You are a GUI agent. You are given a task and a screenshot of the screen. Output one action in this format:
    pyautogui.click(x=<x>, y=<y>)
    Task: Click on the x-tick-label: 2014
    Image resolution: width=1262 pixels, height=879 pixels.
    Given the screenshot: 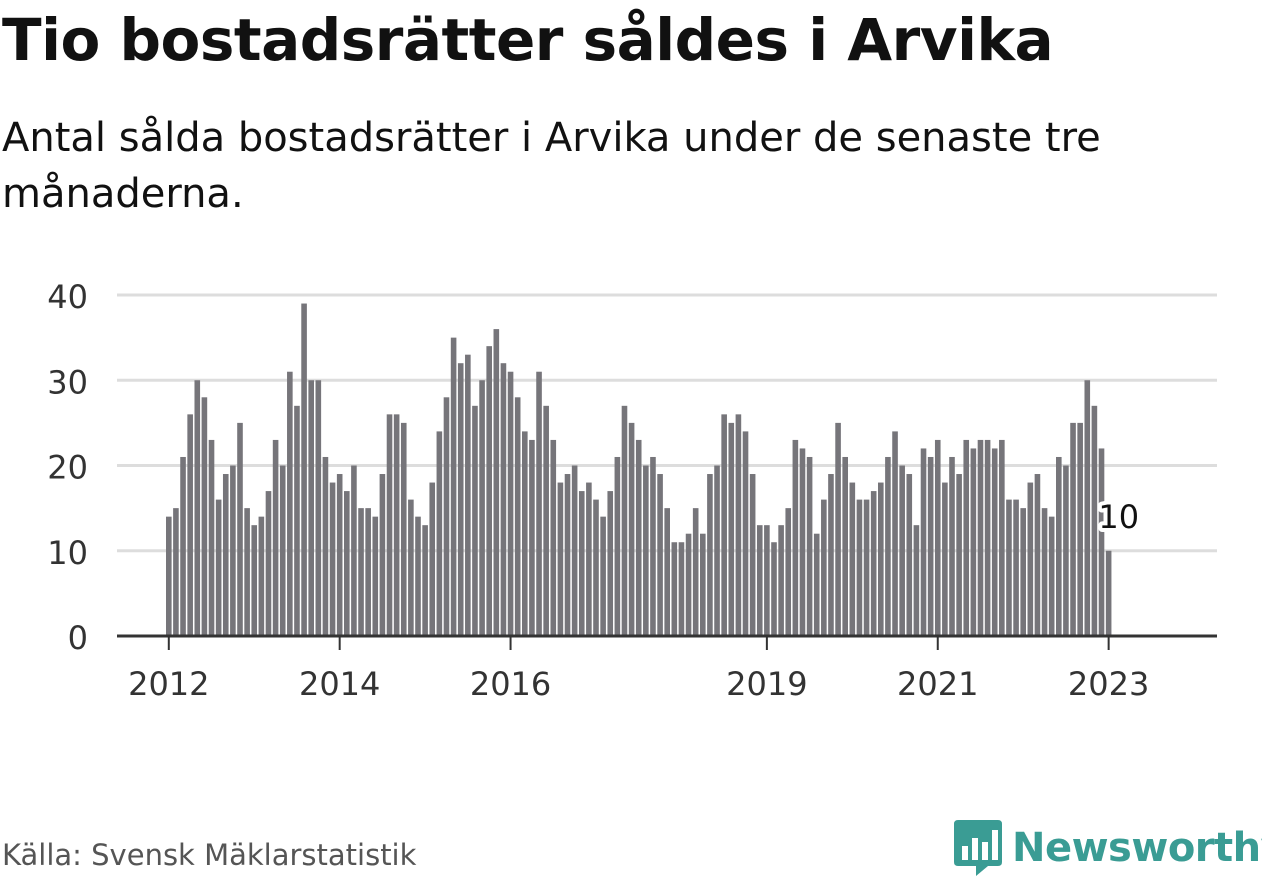 What is the action you would take?
    pyautogui.click(x=339, y=684)
    